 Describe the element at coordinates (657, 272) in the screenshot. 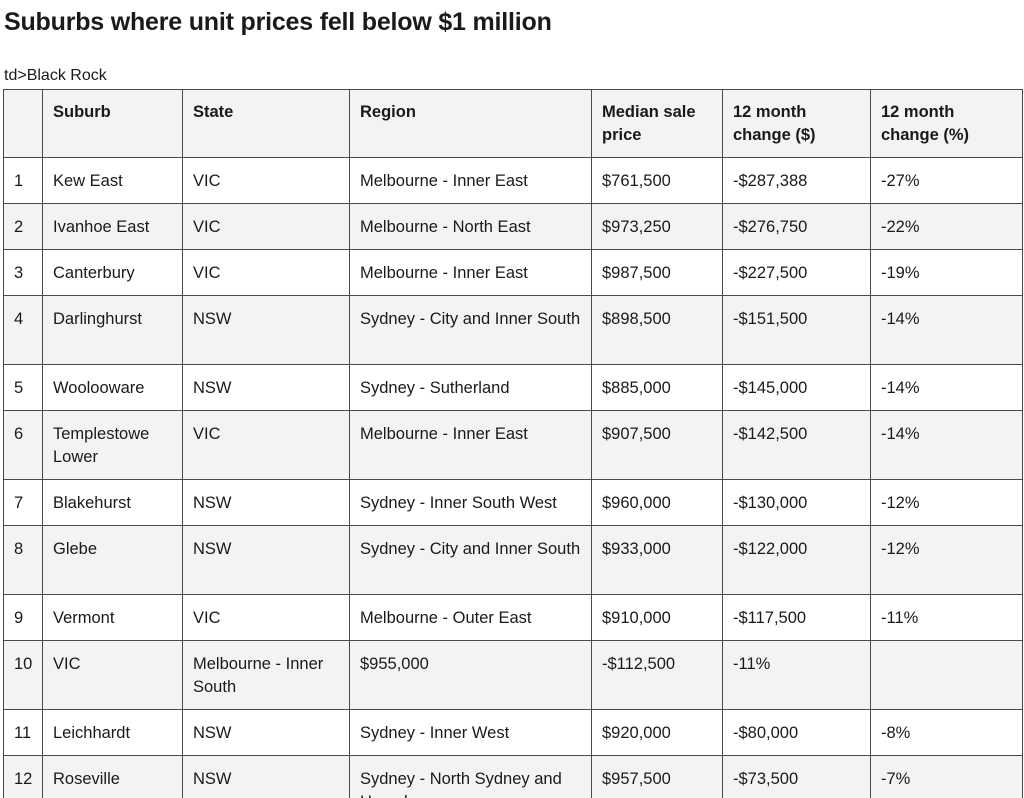

I see `cell-median-price: $987,500` at that location.